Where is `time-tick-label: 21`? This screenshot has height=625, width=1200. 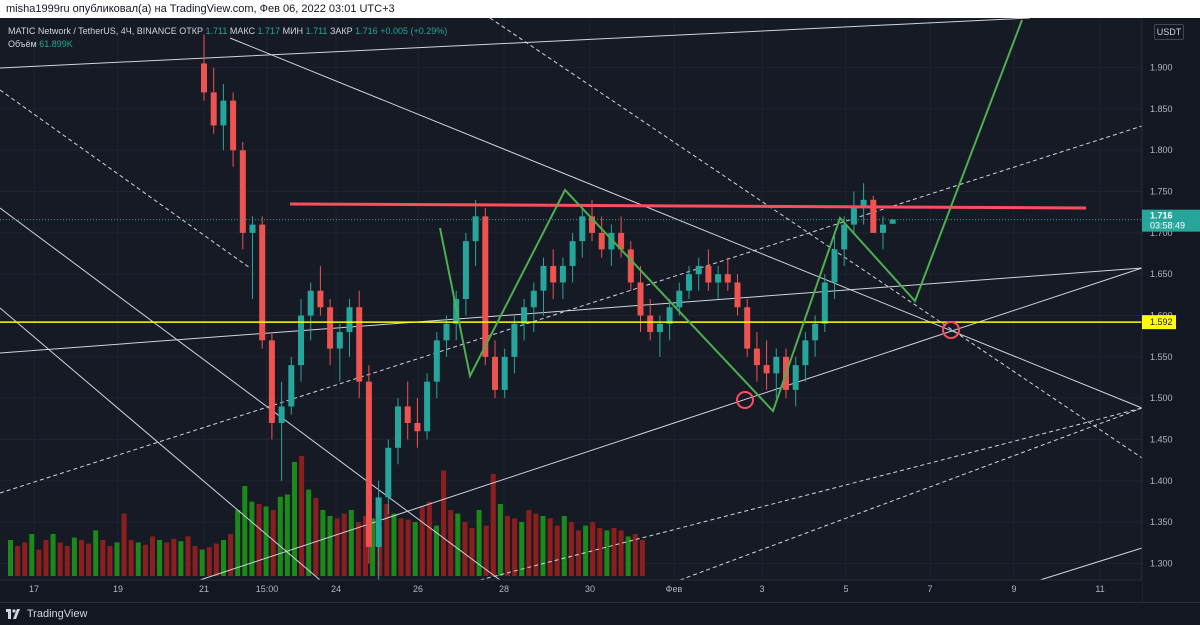
time-tick-label: 21 is located at coordinates (204, 589).